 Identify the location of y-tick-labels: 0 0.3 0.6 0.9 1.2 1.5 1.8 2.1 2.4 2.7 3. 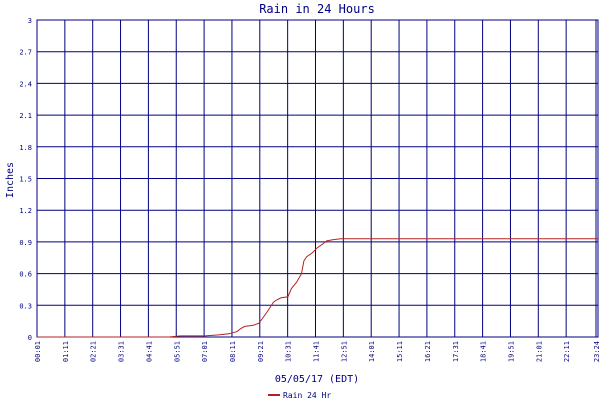
(25, 179).